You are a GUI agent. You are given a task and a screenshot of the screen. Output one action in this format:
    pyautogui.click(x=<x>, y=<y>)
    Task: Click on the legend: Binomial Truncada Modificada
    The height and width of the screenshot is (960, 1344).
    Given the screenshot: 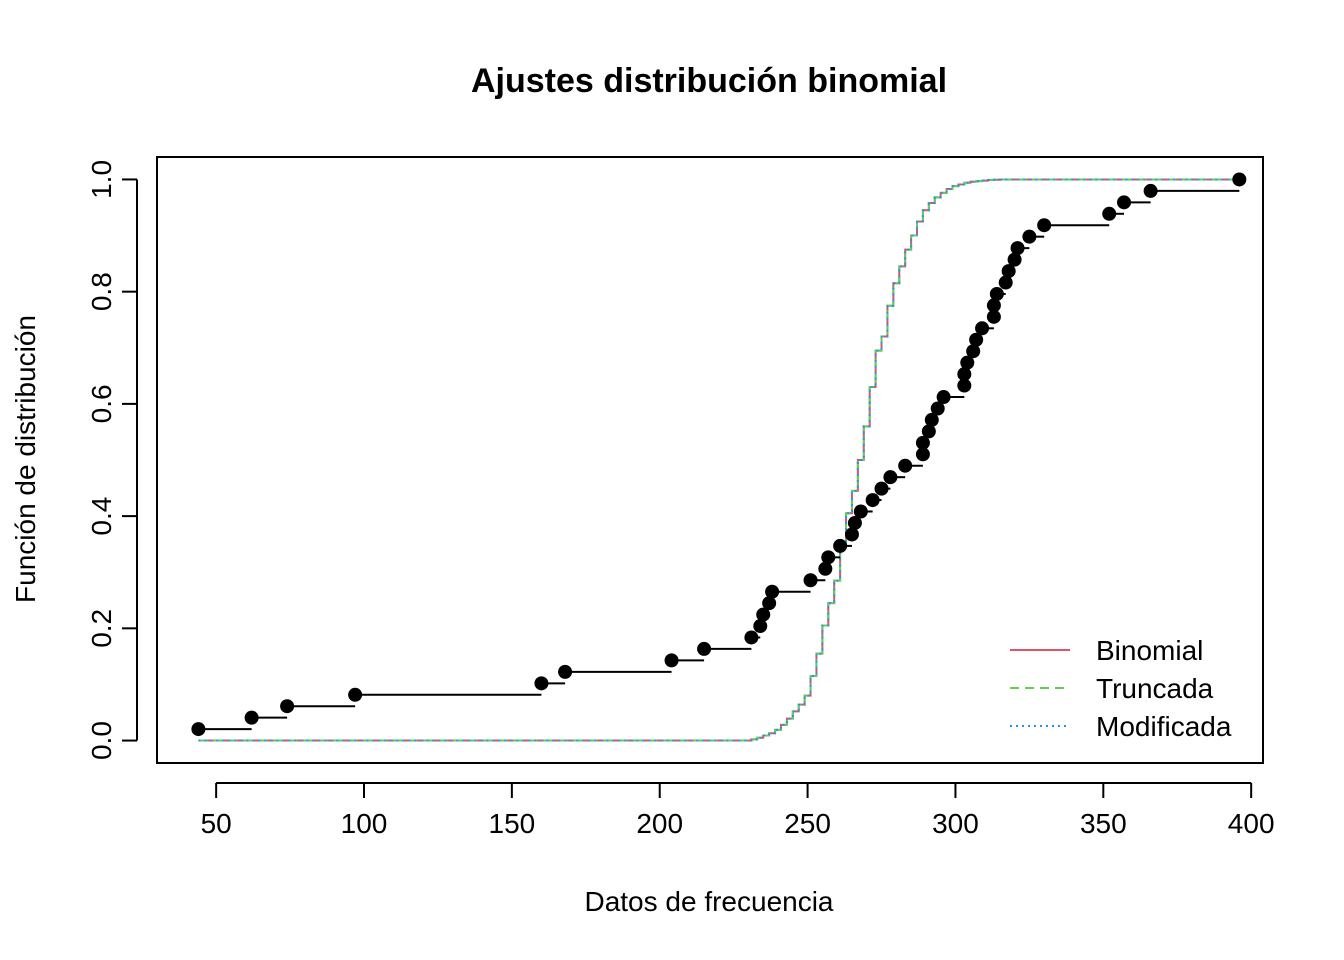 What is the action you would take?
    pyautogui.click(x=1121, y=688)
    